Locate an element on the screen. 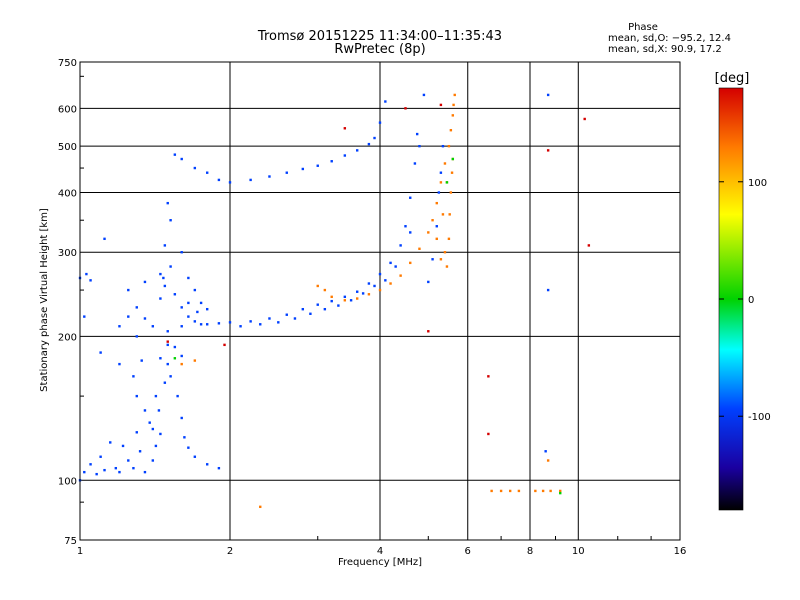  colorbar-tick-label: -100 is located at coordinates (759, 417).